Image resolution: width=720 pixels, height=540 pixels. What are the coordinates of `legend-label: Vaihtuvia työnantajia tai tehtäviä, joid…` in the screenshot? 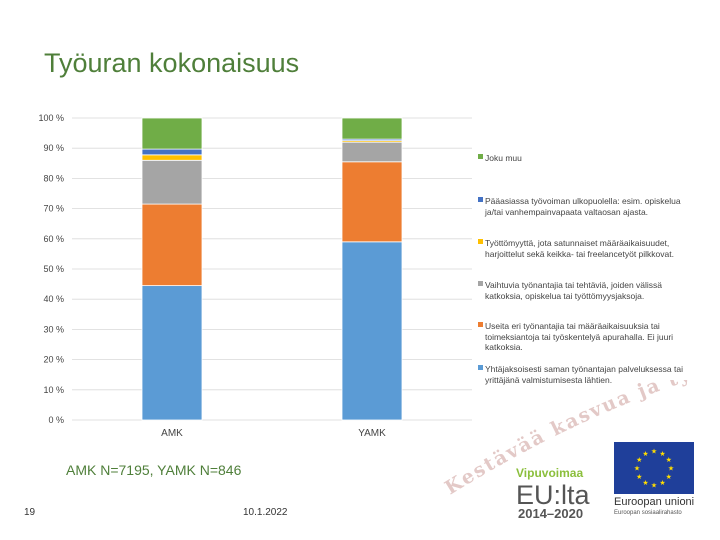 It's located at (574, 290).